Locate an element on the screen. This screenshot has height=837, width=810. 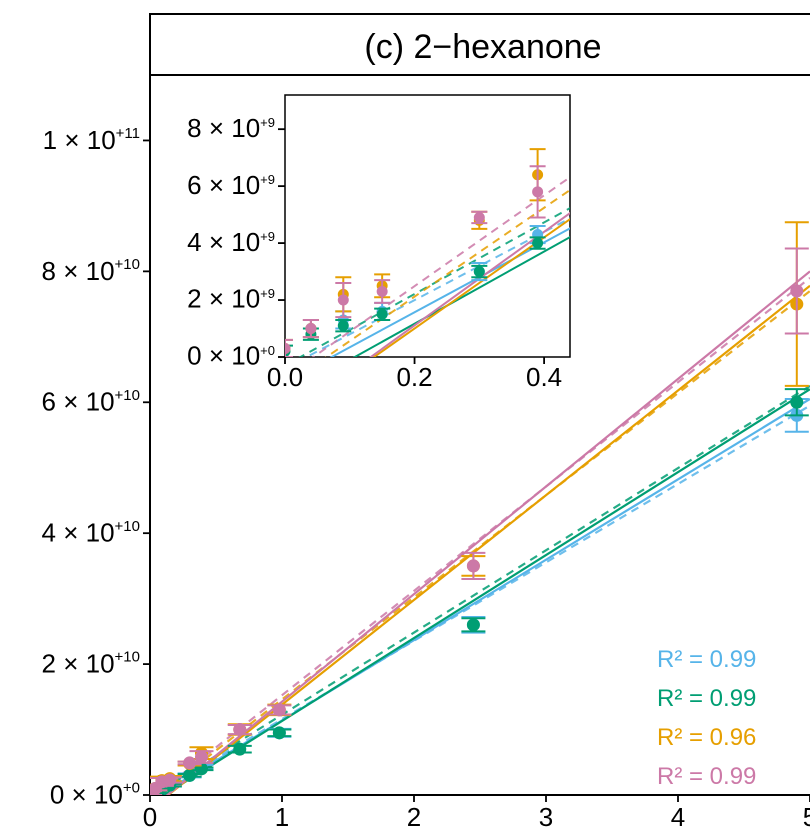
inset-data-points is located at coordinates (509, 250).